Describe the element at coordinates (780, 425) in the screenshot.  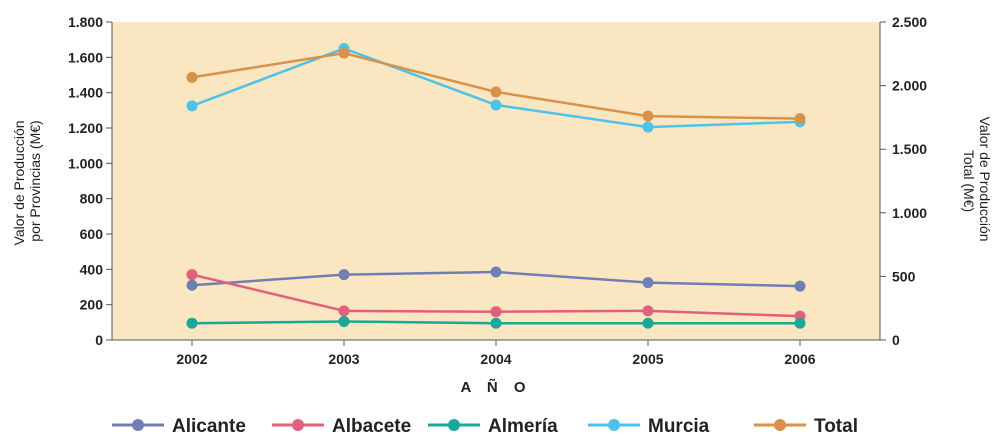
I see `legend-marker-total` at that location.